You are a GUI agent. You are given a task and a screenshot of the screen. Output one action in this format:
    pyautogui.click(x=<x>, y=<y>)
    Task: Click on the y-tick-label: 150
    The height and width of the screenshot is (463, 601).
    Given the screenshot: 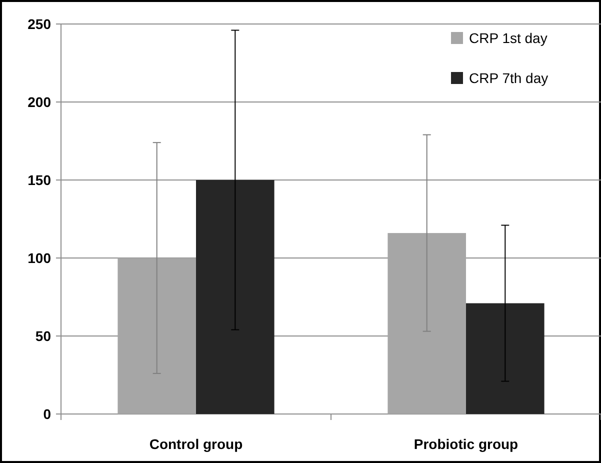 What is the action you would take?
    pyautogui.click(x=40, y=180)
    